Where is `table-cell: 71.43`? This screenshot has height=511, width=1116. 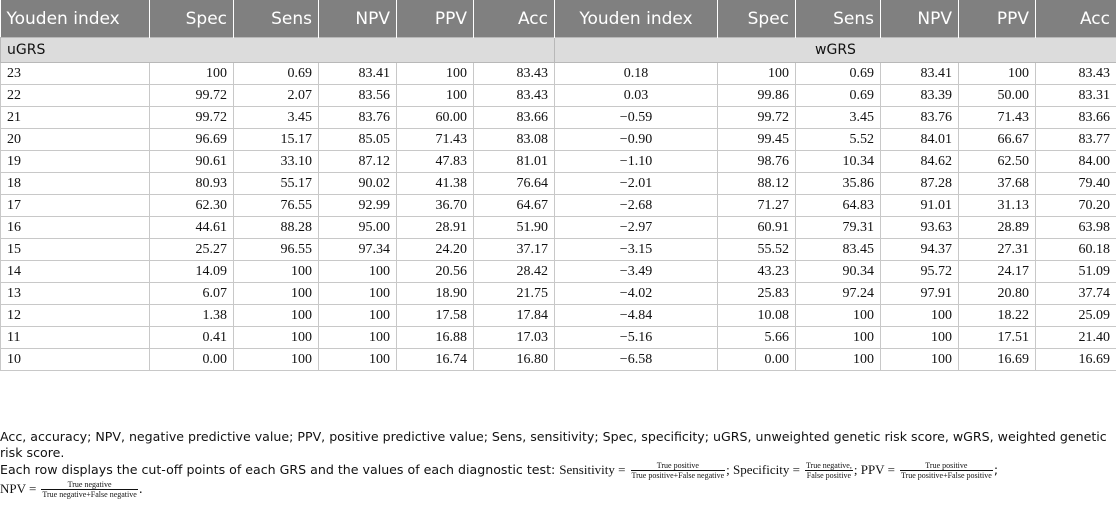 table-cell: 71.43 is located at coordinates (997, 117).